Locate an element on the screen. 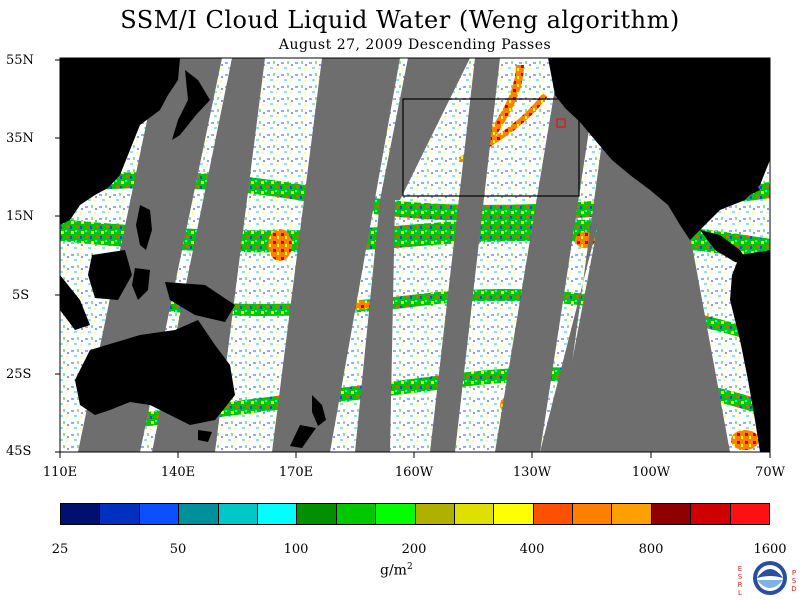 This screenshot has height=600, width=800. units-superscript: 2 is located at coordinates (409, 567).